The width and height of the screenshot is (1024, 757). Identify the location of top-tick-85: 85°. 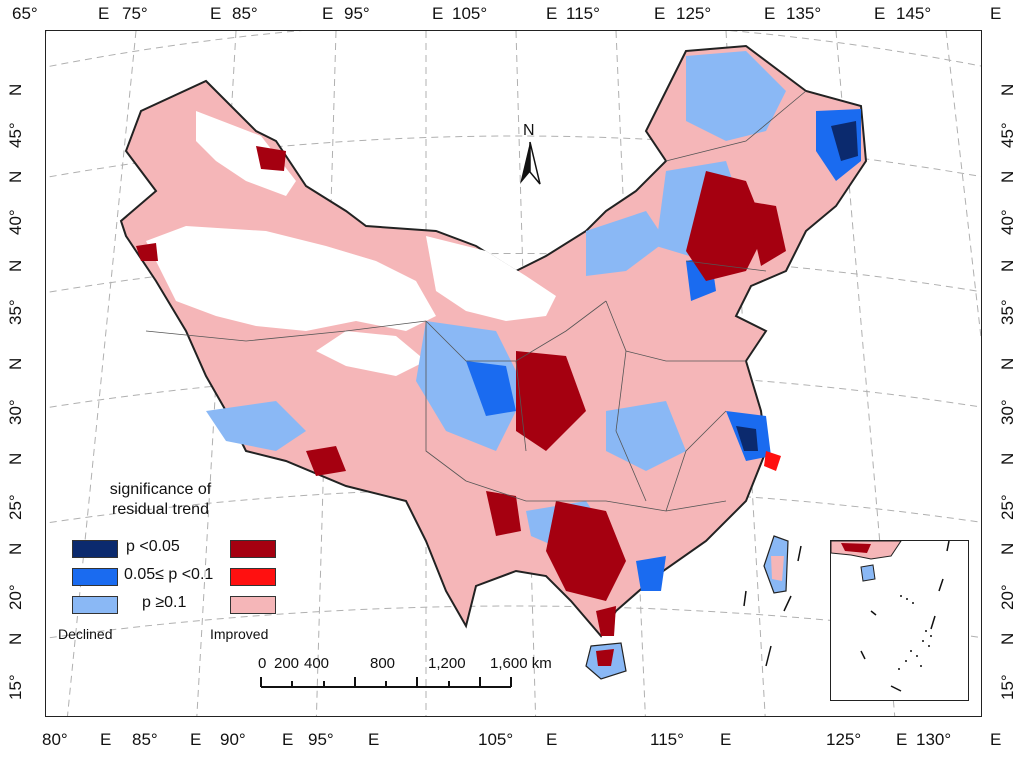
(245, 13).